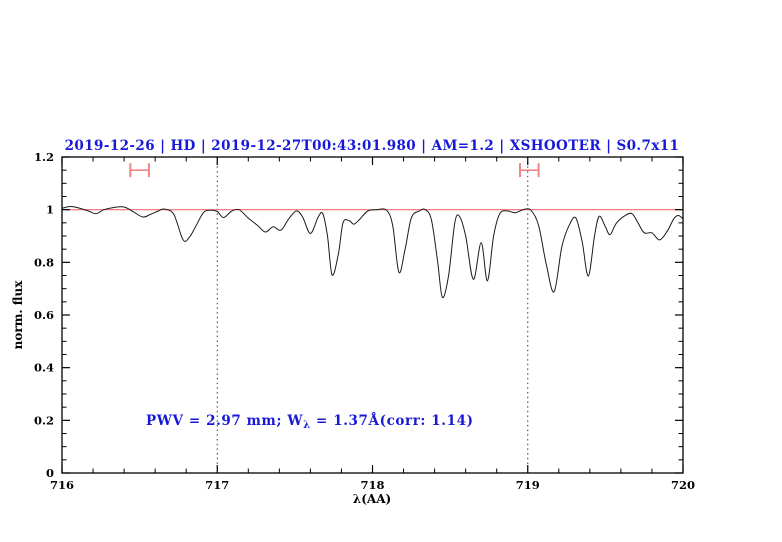 This screenshot has height=542, width=782. Describe the element at coordinates (217, 485) in the screenshot. I see `x-tick-label: 717` at that location.